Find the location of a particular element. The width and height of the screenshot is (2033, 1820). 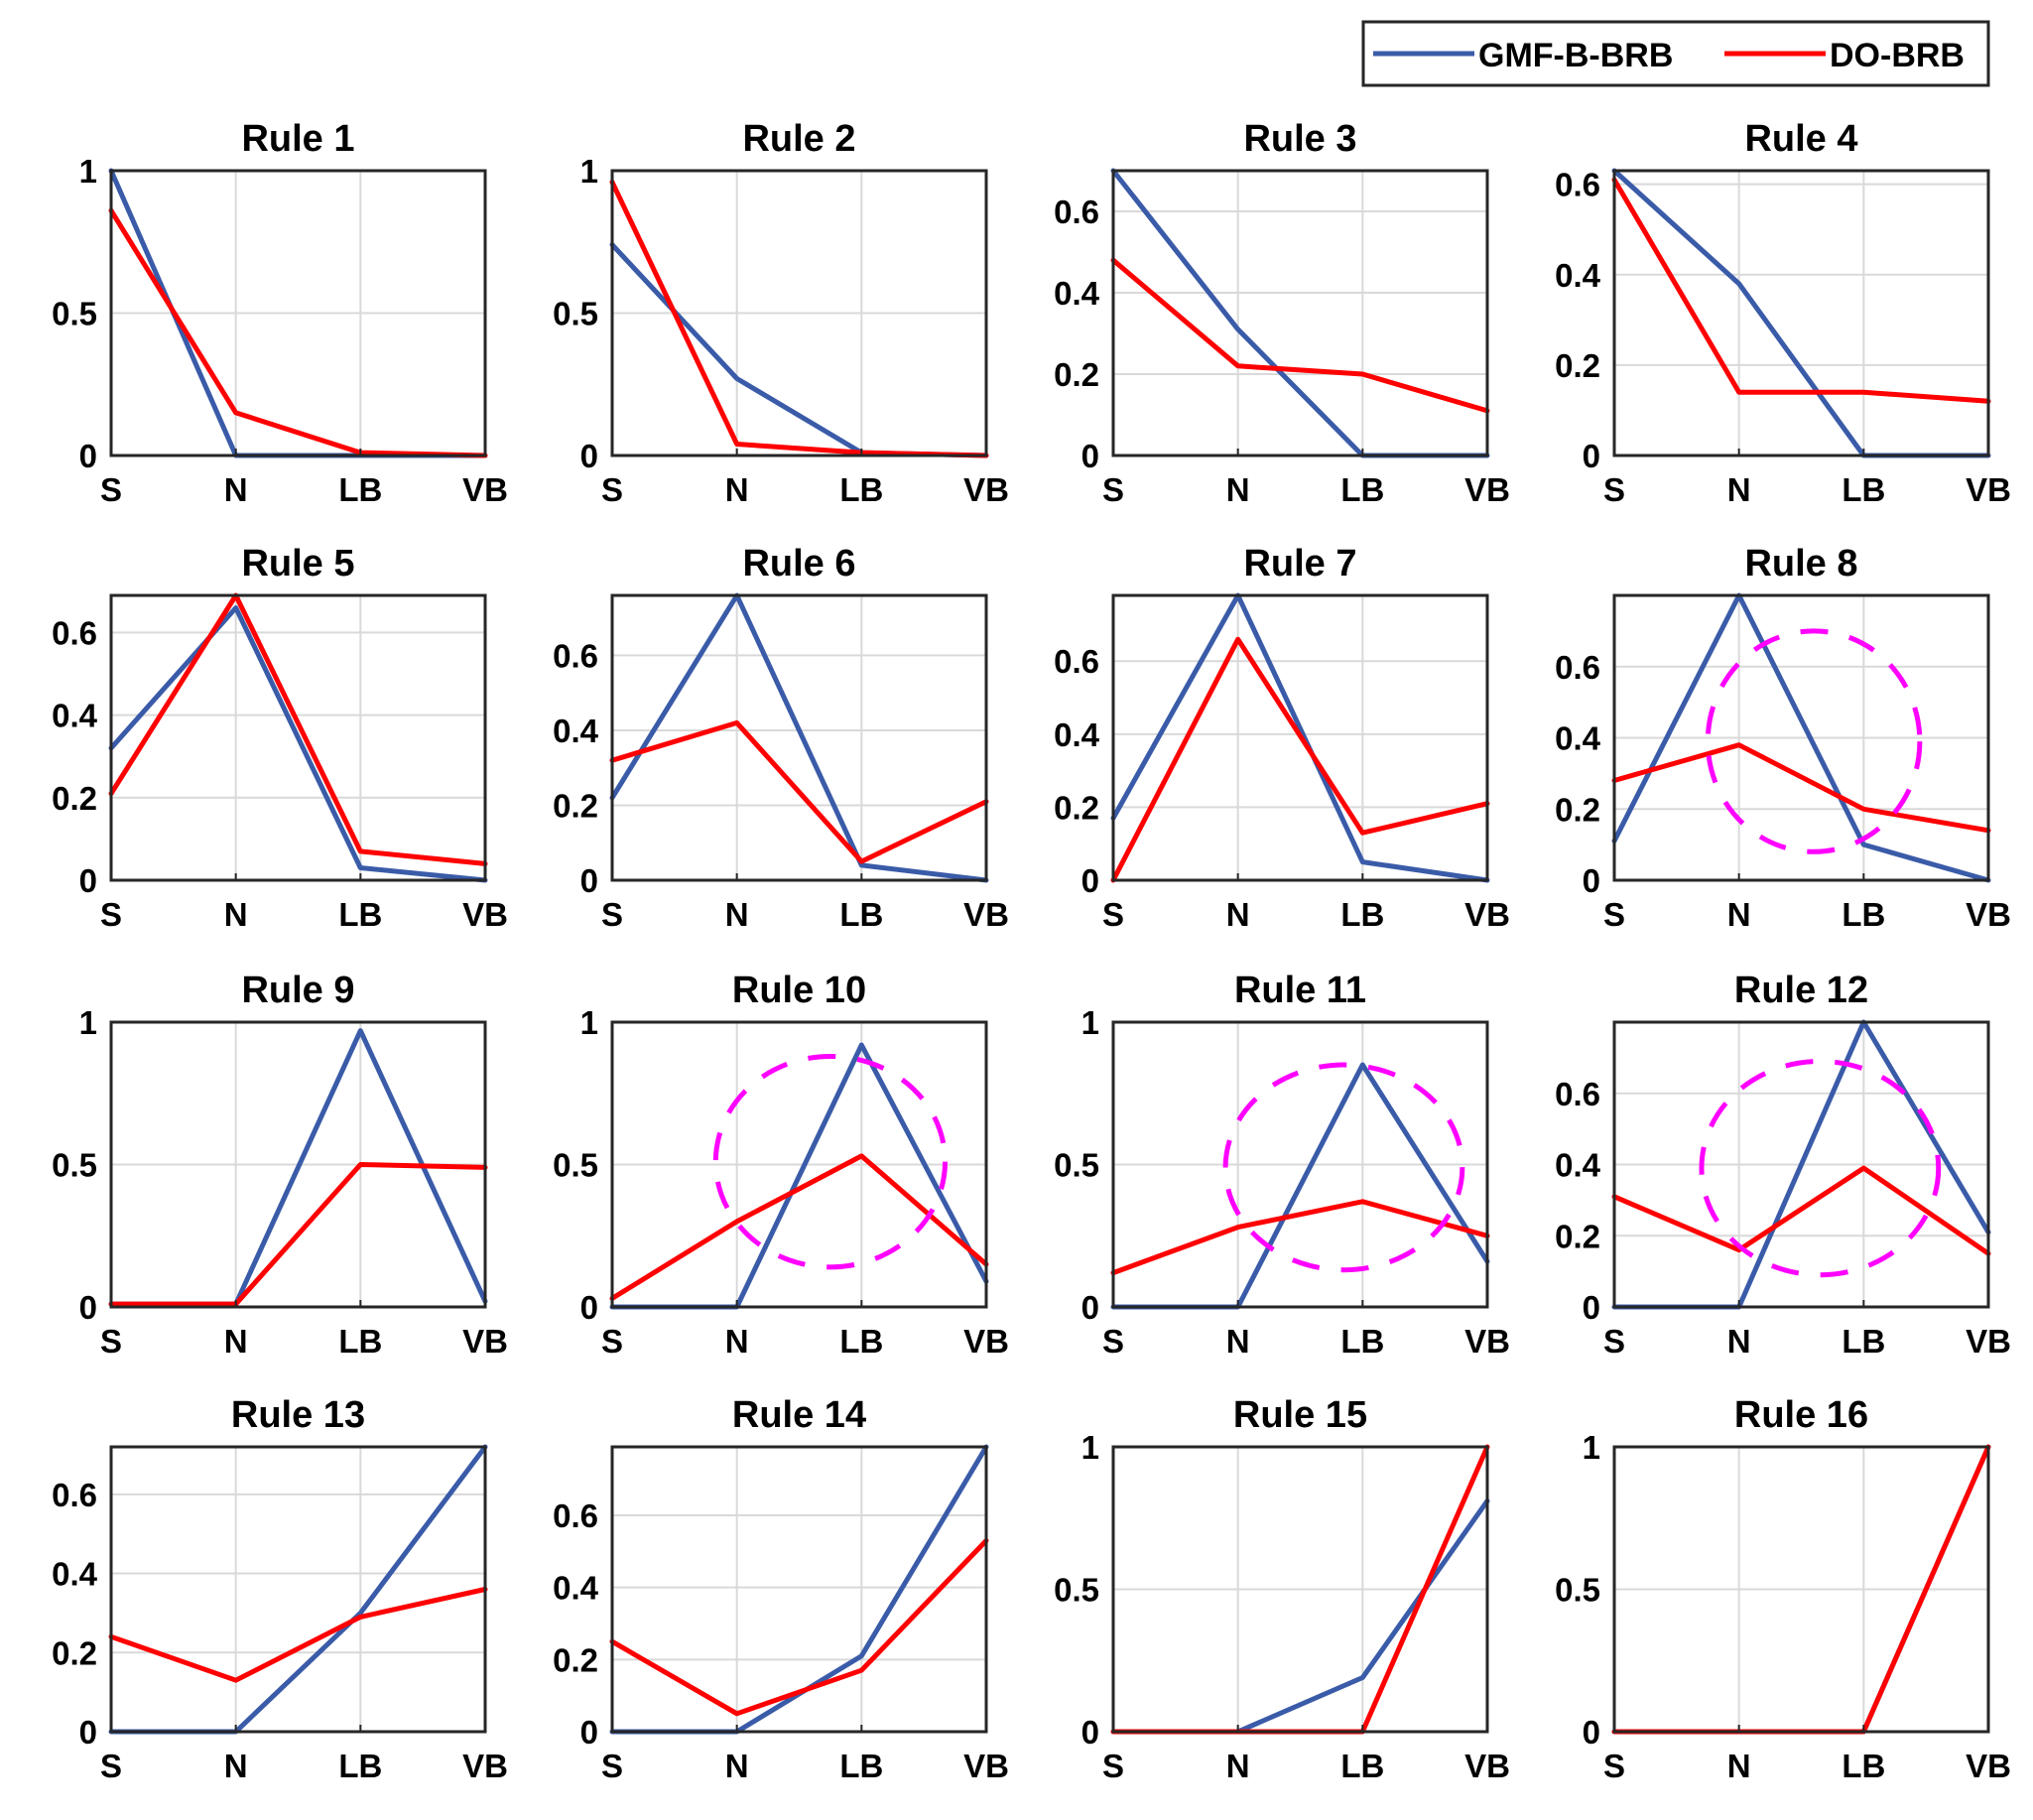

rule-9-xtick-label: LB is located at coordinates (360, 1341).